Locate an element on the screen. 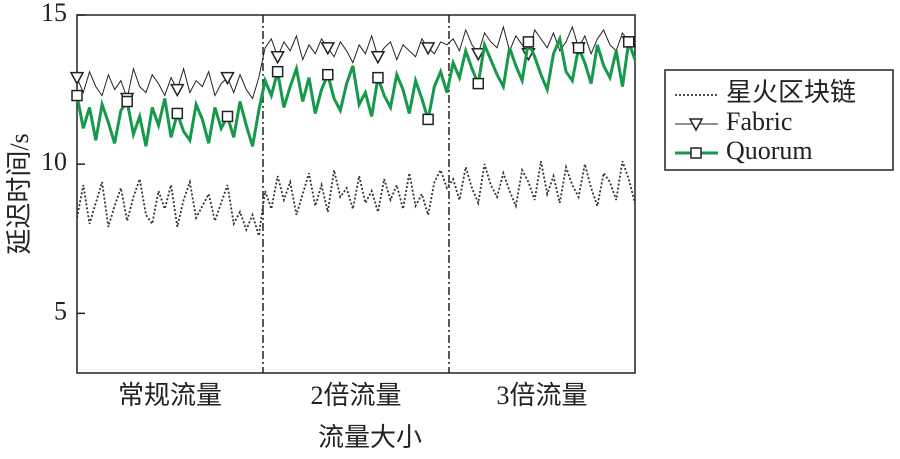  x-section-label: 3倍流量 is located at coordinates (541, 395).